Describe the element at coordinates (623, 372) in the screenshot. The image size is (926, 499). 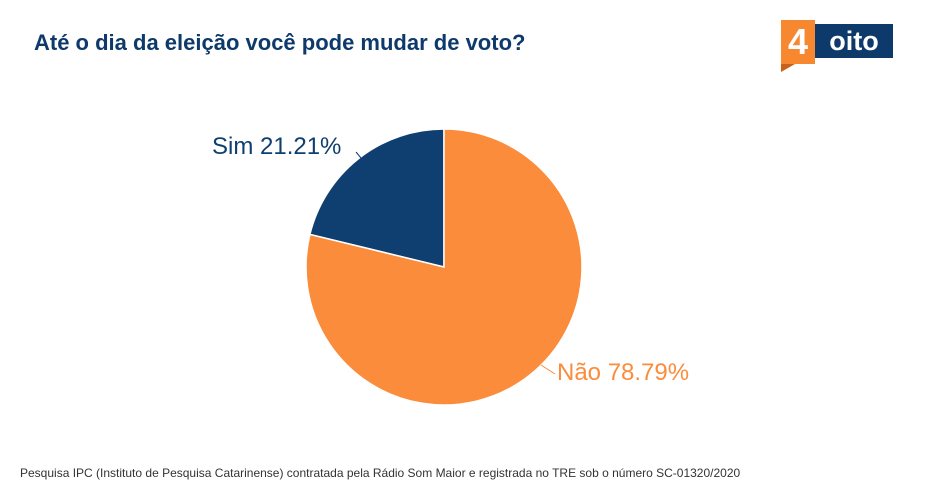
I see `pie-data-label: Não 78.79%` at that location.